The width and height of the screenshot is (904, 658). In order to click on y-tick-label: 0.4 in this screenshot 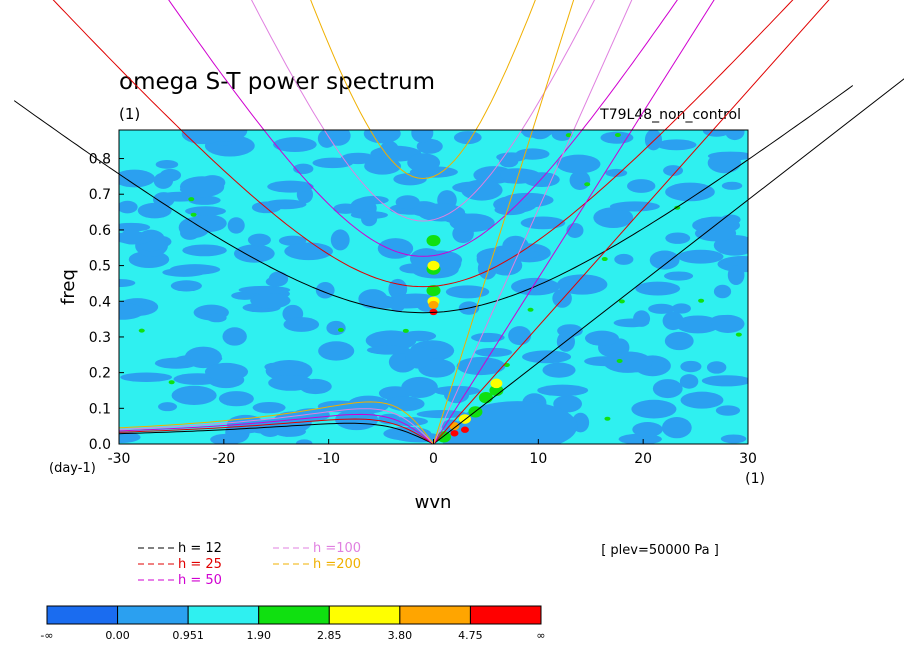, I will do `click(100, 302)`.